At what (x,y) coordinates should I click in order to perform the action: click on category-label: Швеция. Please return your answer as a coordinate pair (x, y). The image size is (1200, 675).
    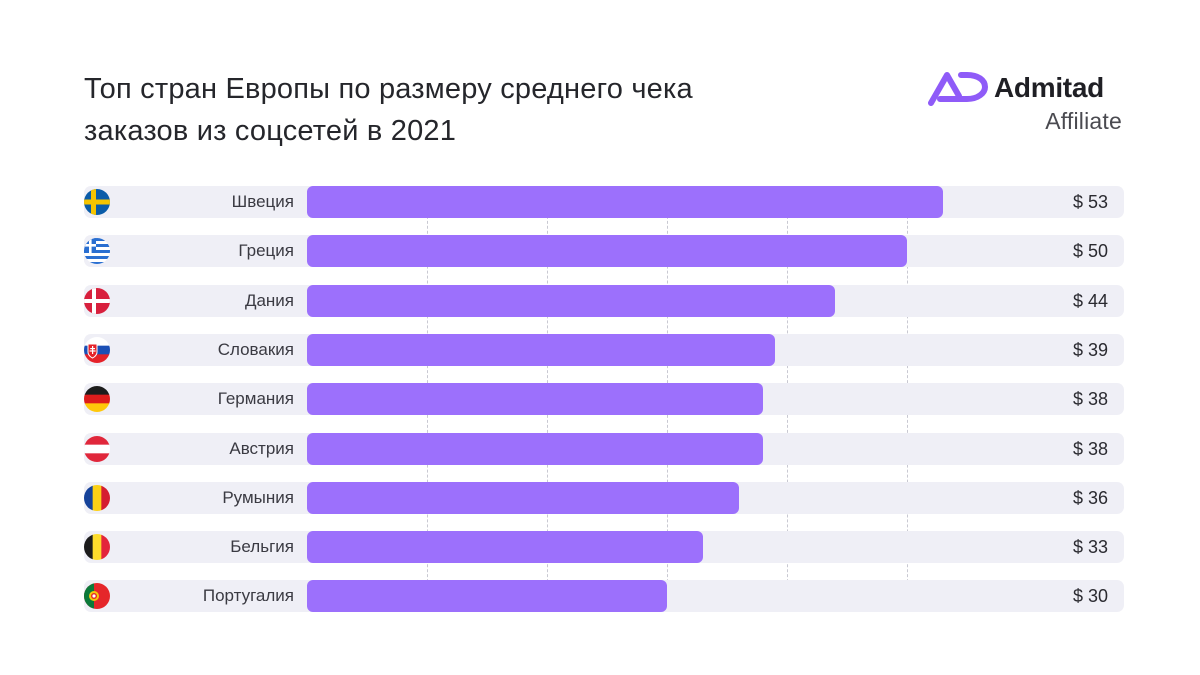
    Looking at the image, I should click on (262, 201).